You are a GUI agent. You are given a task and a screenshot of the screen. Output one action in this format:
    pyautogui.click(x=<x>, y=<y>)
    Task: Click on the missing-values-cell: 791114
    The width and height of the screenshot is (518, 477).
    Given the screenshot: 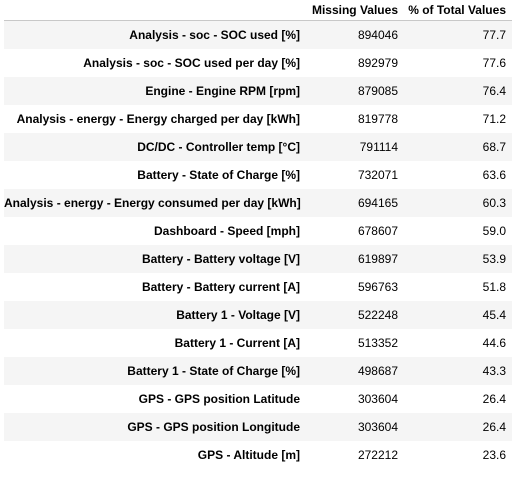 What is the action you would take?
    pyautogui.click(x=378, y=146)
    